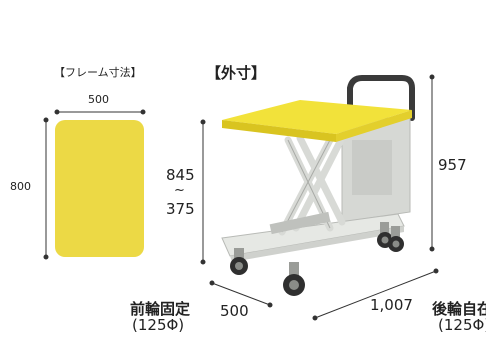 The height and width of the screenshot is (338, 486). Describe the element at coordinates (317, 117) in the screenshot. I see `table-top` at that location.